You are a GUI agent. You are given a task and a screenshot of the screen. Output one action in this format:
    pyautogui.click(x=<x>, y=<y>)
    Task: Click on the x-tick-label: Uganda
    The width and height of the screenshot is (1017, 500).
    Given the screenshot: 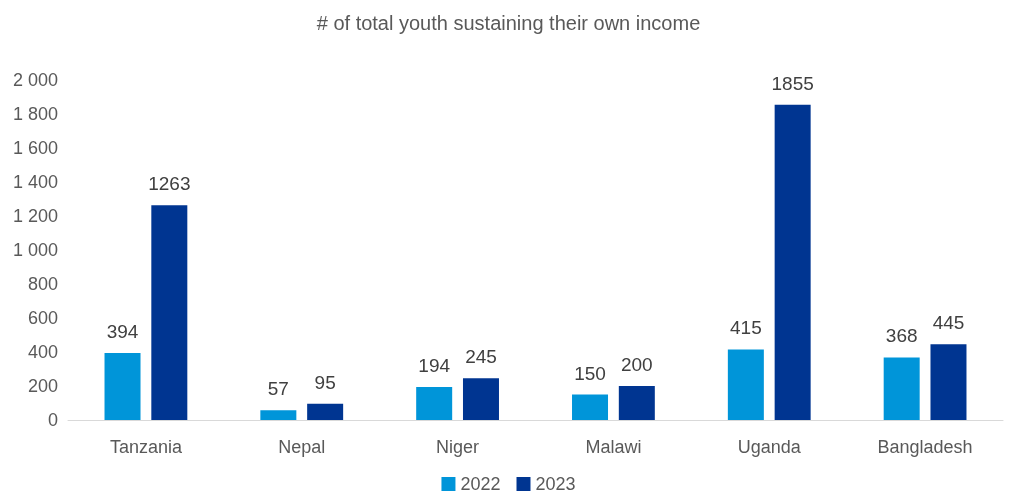 What is the action you would take?
    pyautogui.click(x=769, y=447)
    